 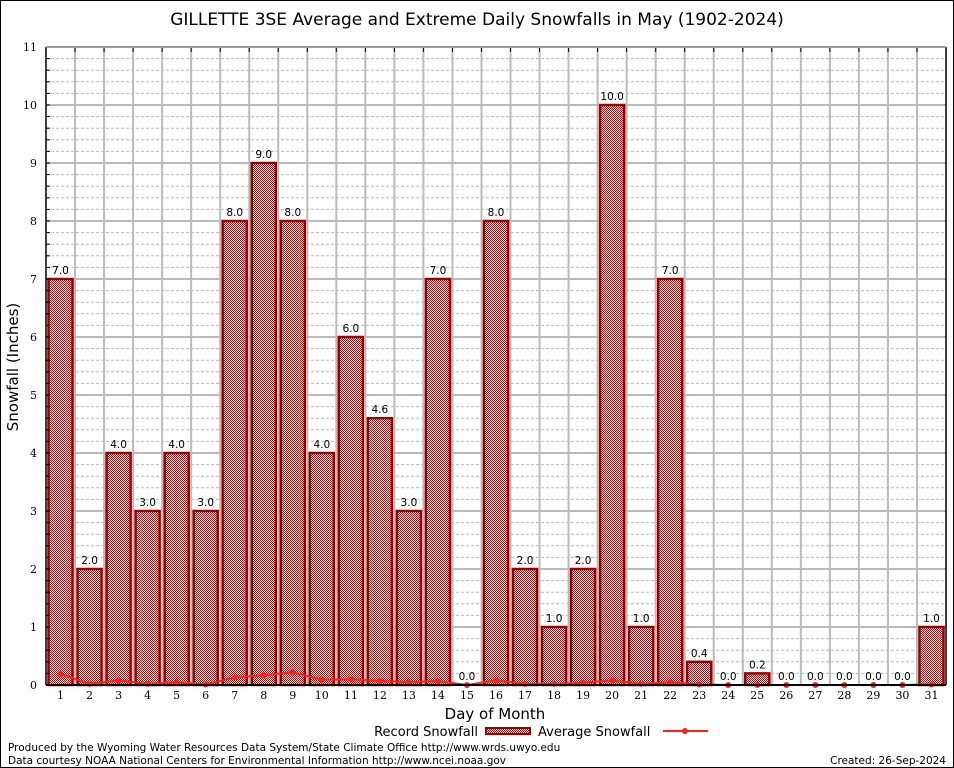 I want to click on x-tick-label: 10, so click(x=322, y=695).